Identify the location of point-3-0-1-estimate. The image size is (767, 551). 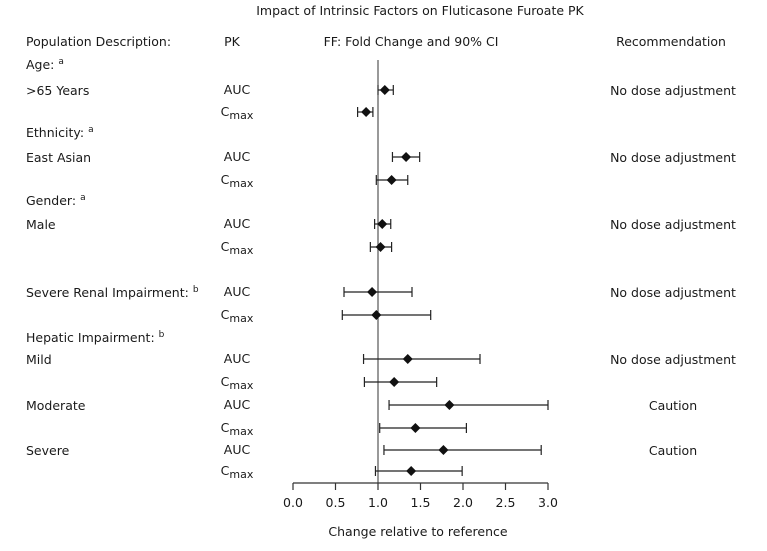
(376, 315).